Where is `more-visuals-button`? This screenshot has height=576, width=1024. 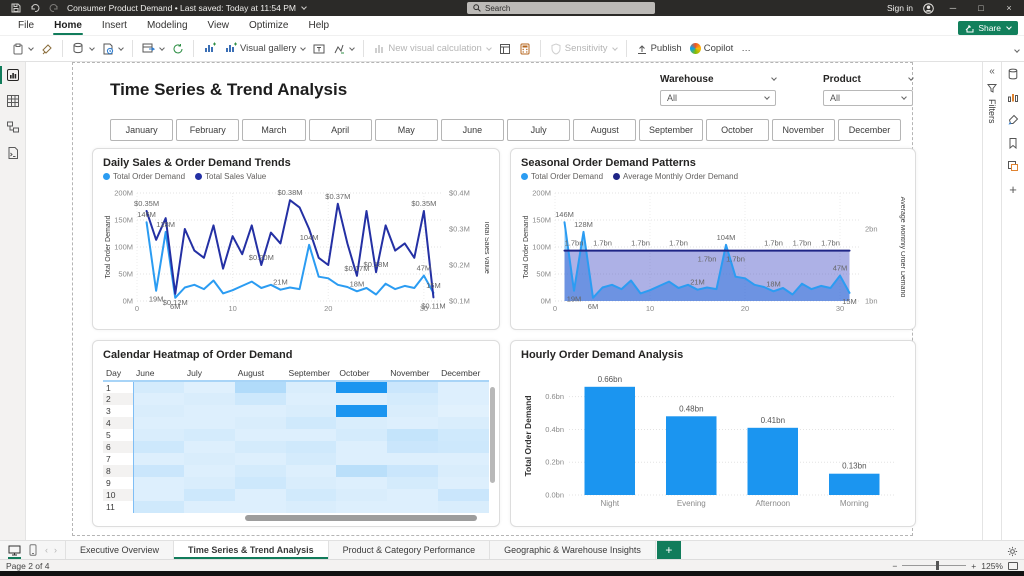 more-visuals-button is located at coordinates (343, 49).